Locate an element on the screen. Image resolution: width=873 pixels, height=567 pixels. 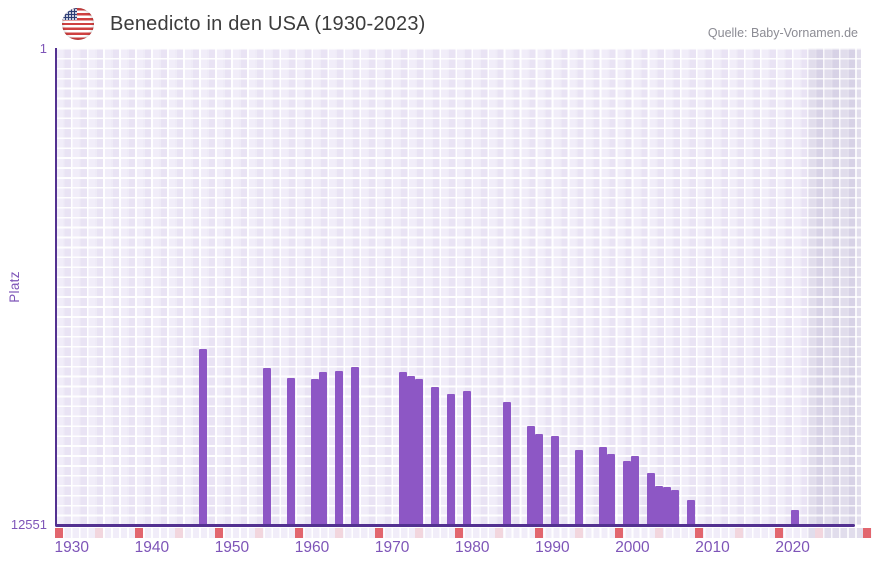
x-tick-1975 is located at coordinates (418, 533).